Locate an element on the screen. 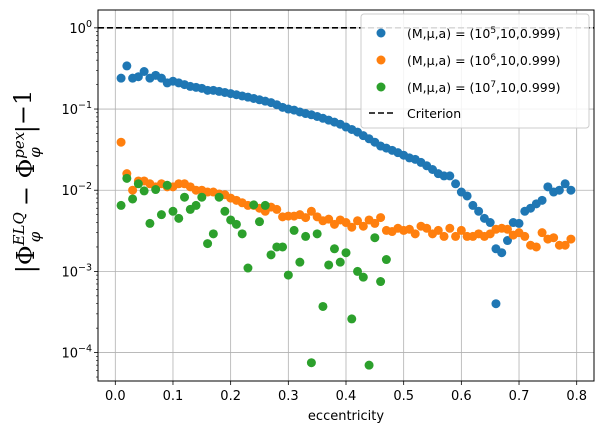 This screenshot has height=432, width=605. x-tick-label: 0.5 is located at coordinates (403, 396).